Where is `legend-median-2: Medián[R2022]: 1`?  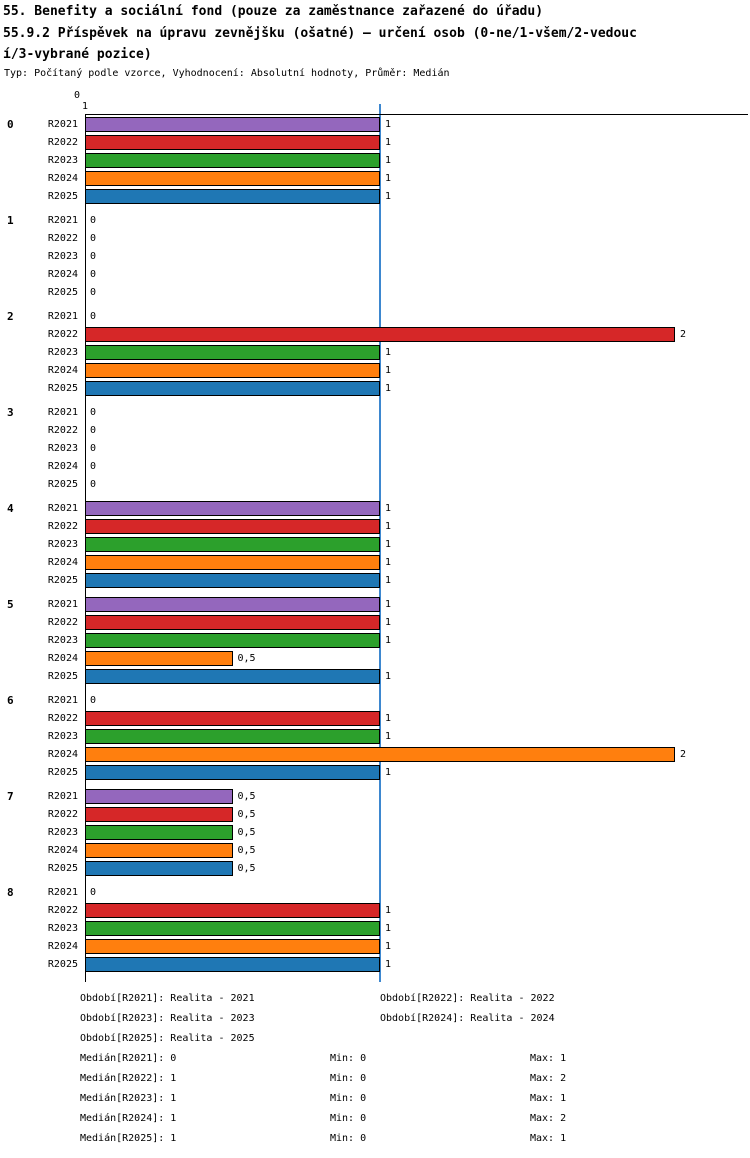 legend-median-2: Medián[R2022]: 1 is located at coordinates (128, 1078).